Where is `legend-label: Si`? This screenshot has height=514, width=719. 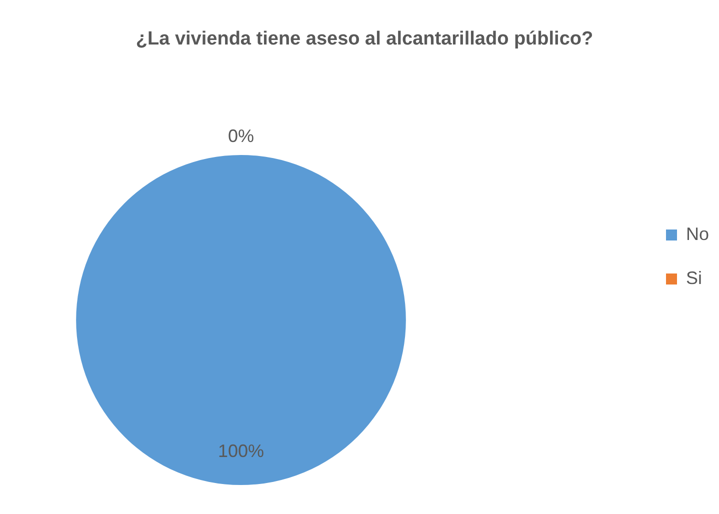 legend-label: Si is located at coordinates (694, 278).